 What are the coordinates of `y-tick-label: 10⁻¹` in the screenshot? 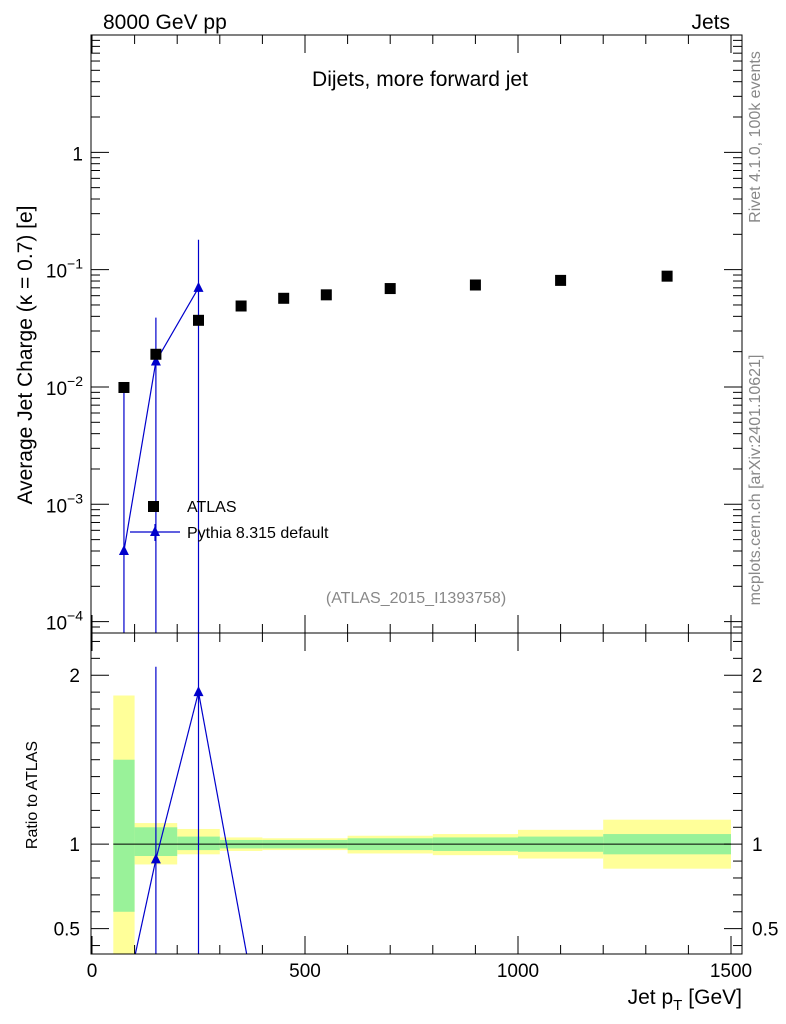 It's located at (64, 269).